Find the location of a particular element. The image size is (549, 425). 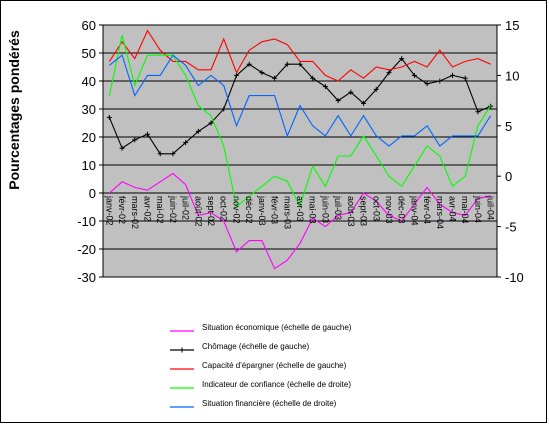

right-tick-label: 5 is located at coordinates (508, 126).